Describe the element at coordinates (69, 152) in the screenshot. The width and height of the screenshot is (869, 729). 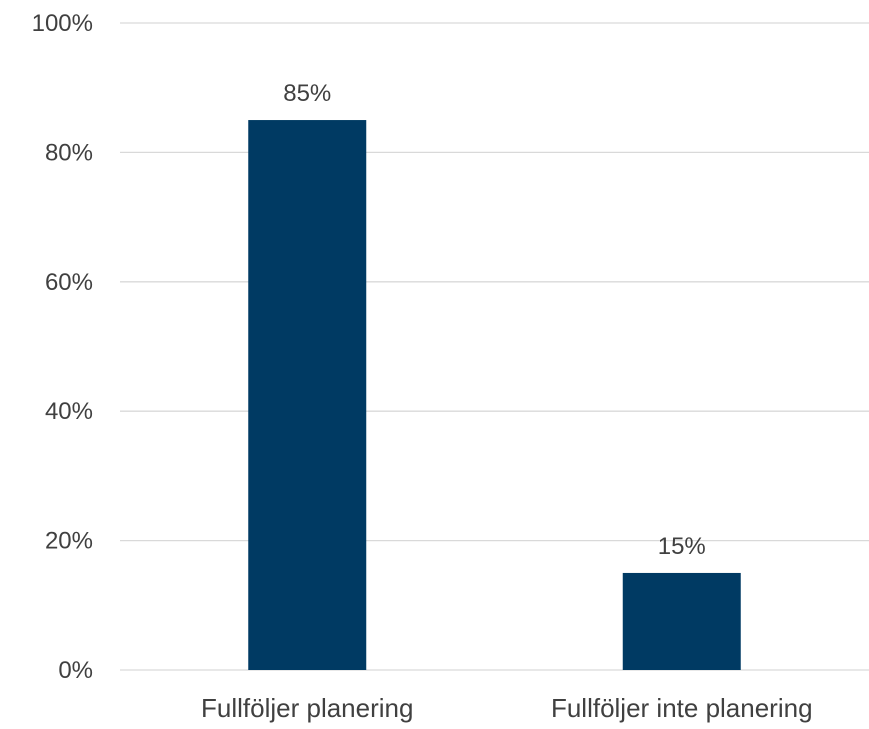
I see `y-tick-label: 80%` at that location.